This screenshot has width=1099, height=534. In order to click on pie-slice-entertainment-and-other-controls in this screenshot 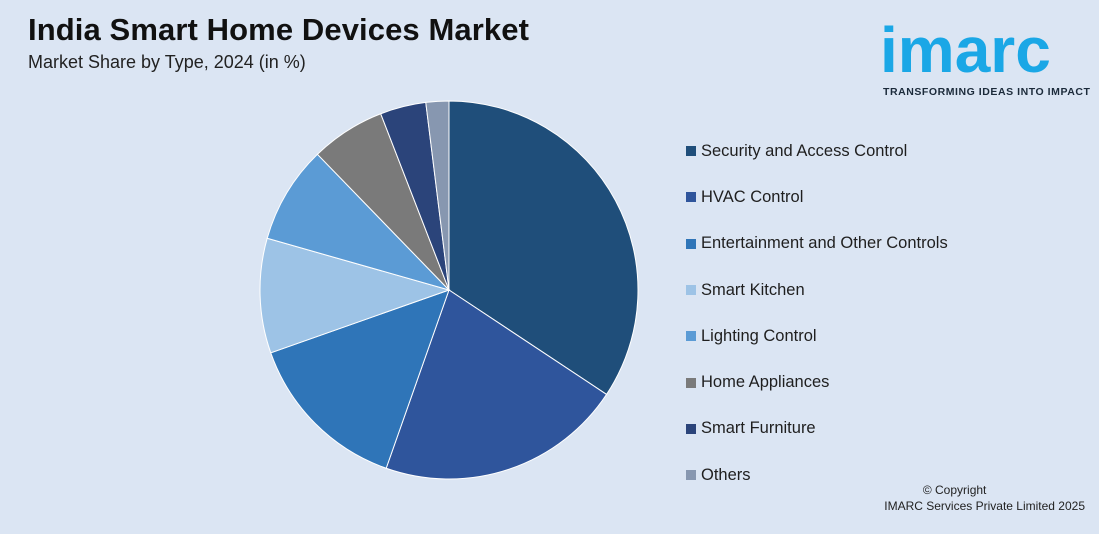, I will do `click(360, 379)`.